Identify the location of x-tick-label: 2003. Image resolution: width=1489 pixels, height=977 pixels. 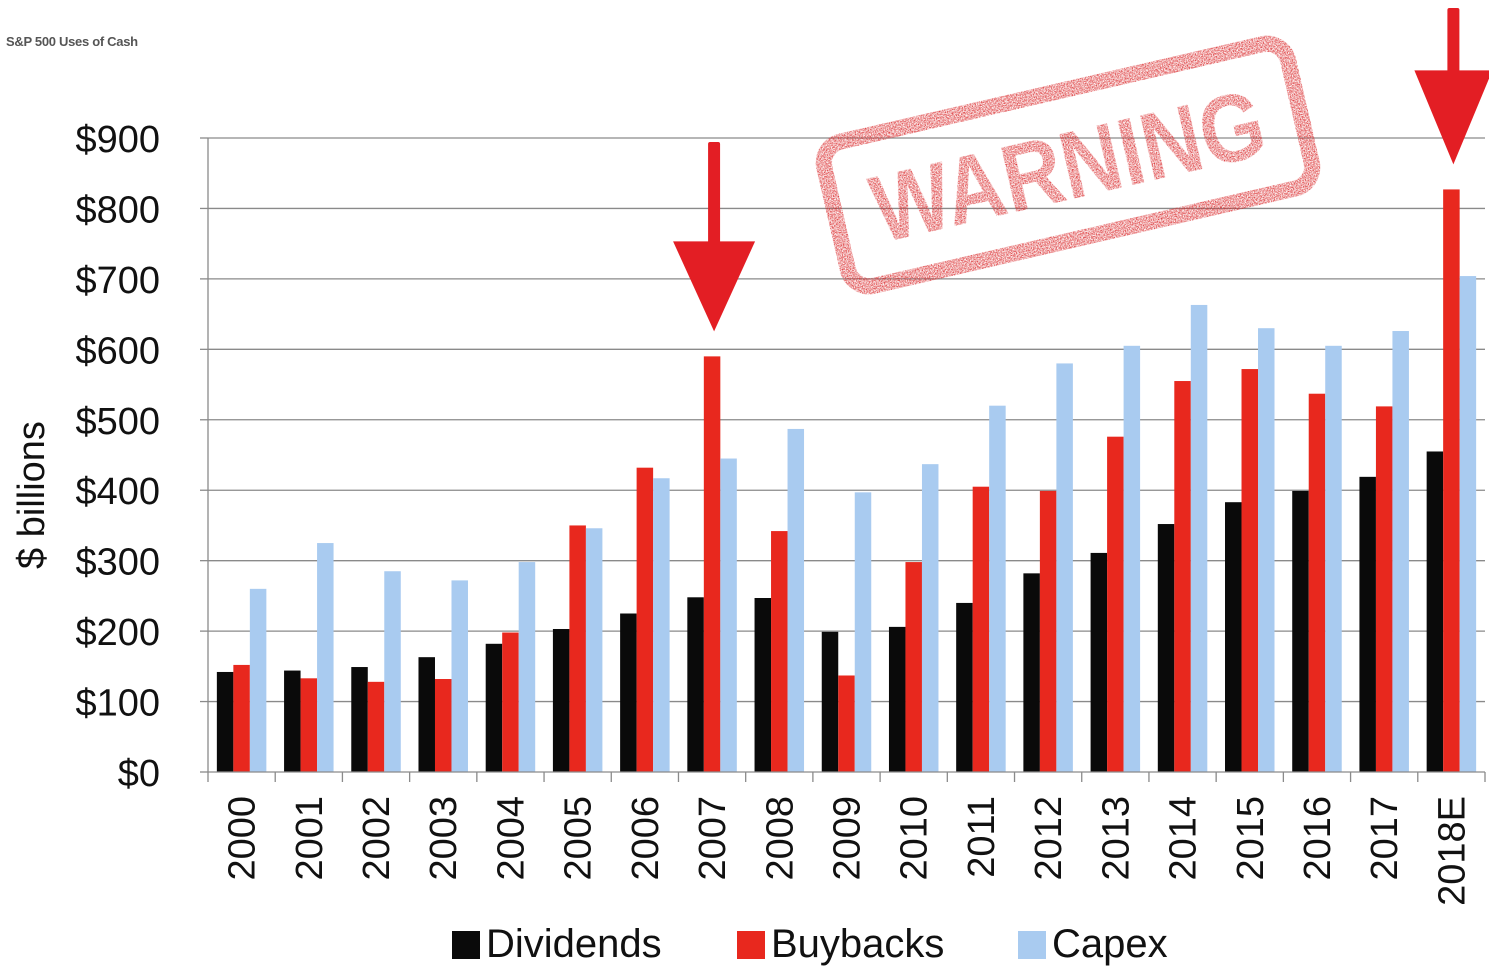
(444, 838).